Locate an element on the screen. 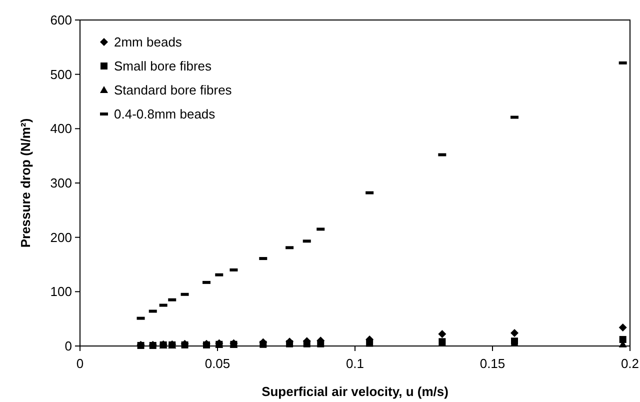 The image size is (640, 402). x-tick-label: 0.15 is located at coordinates (493, 363).